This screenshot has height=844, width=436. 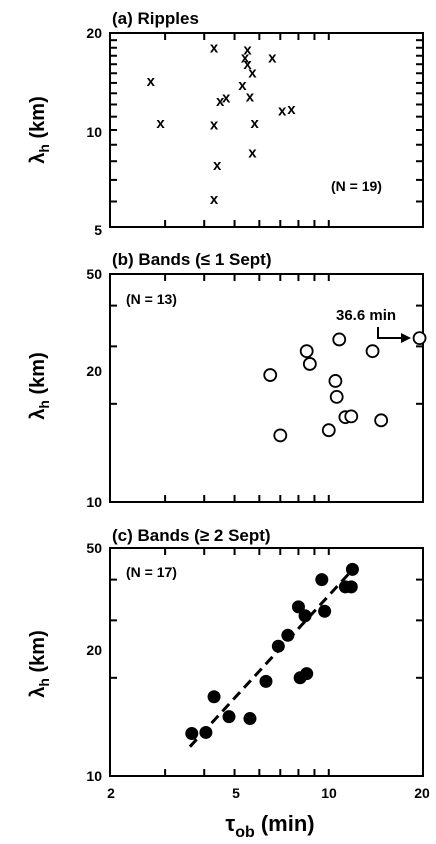 I want to click on panel-c-ytick-10: 10, so click(x=94, y=776).